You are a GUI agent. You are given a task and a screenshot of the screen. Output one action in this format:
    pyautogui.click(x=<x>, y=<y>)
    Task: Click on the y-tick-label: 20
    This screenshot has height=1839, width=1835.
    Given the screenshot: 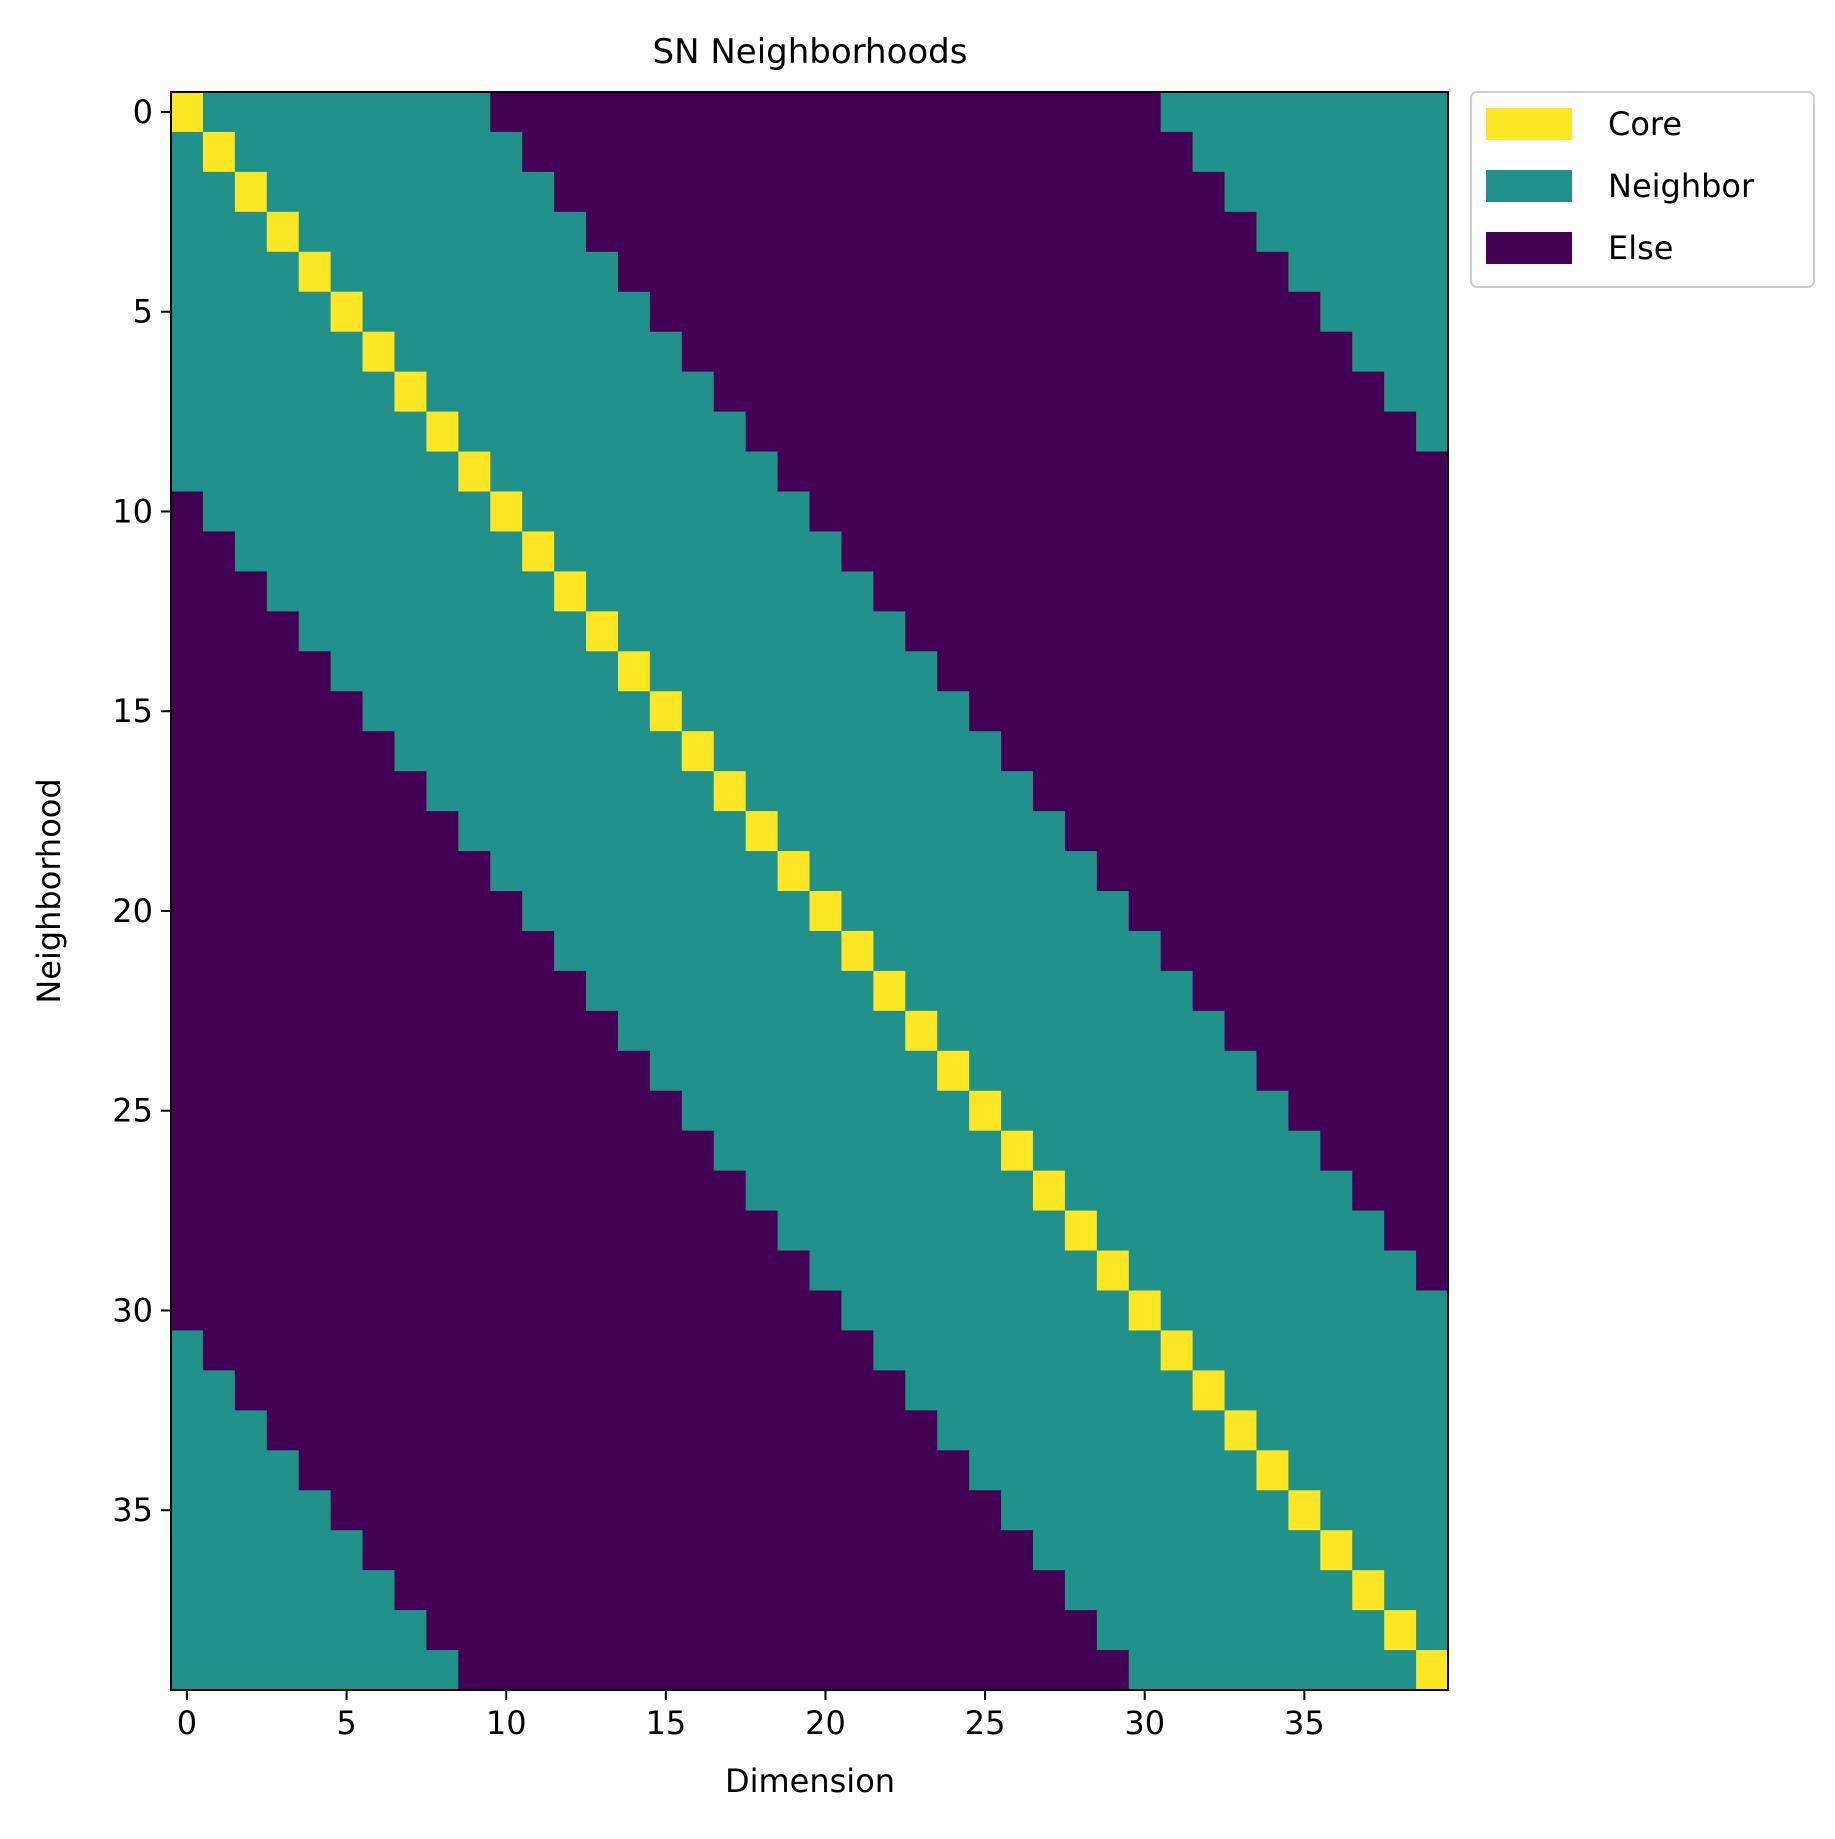 What is the action you would take?
    pyautogui.click(x=132, y=911)
    